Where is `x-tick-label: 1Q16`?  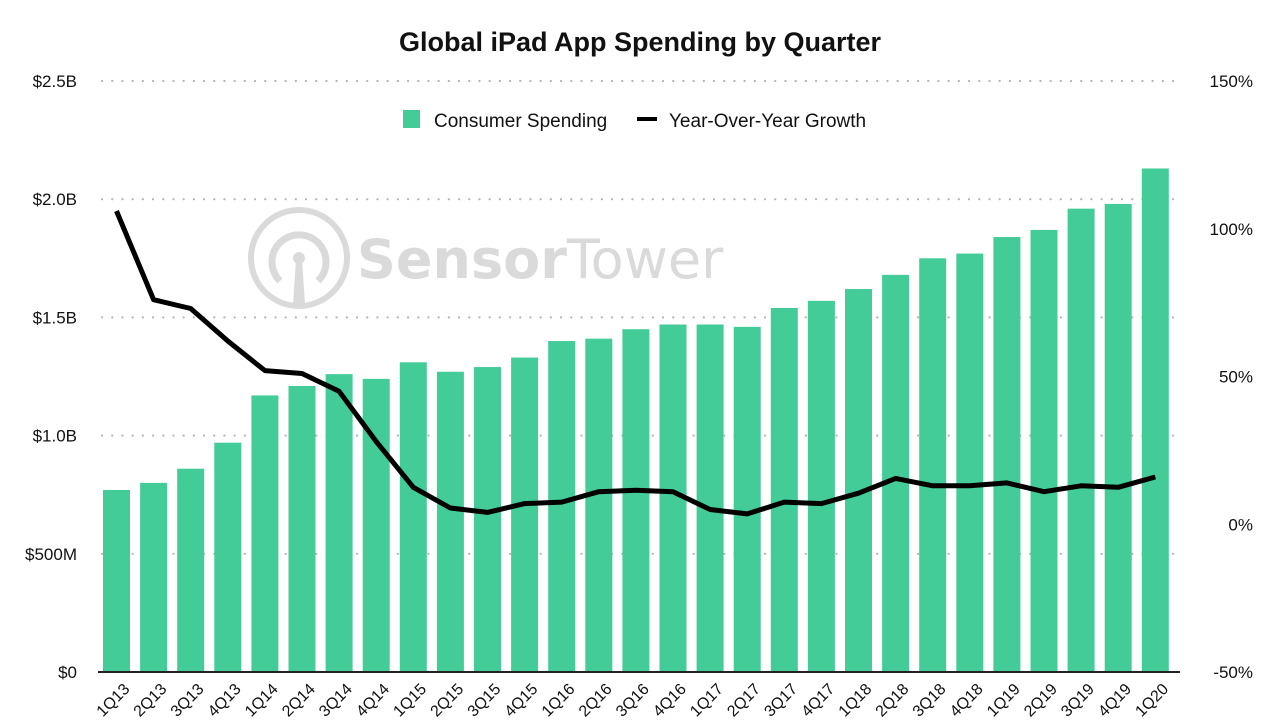 x-tick-label: 1Q16 is located at coordinates (559, 700).